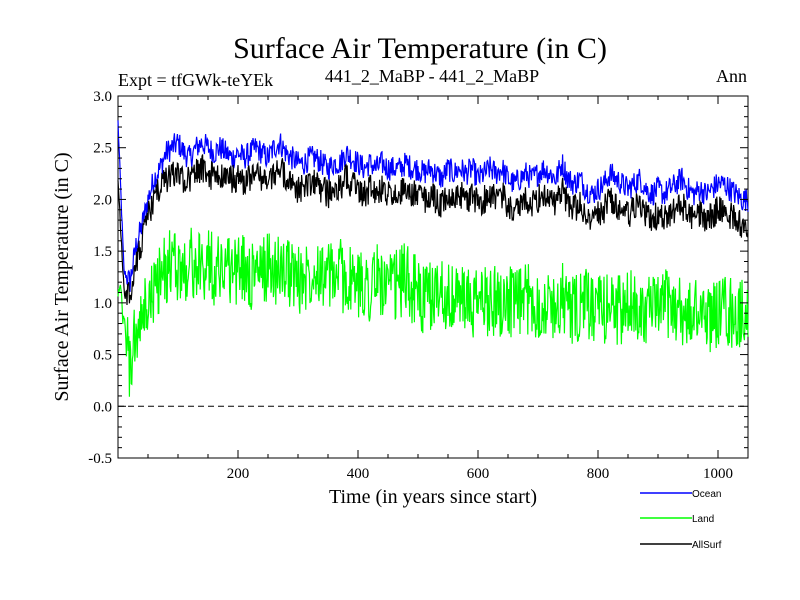 This screenshot has height=600, width=800. Describe the element at coordinates (478, 474) in the screenshot. I see `x-tick-label: 600` at that location.